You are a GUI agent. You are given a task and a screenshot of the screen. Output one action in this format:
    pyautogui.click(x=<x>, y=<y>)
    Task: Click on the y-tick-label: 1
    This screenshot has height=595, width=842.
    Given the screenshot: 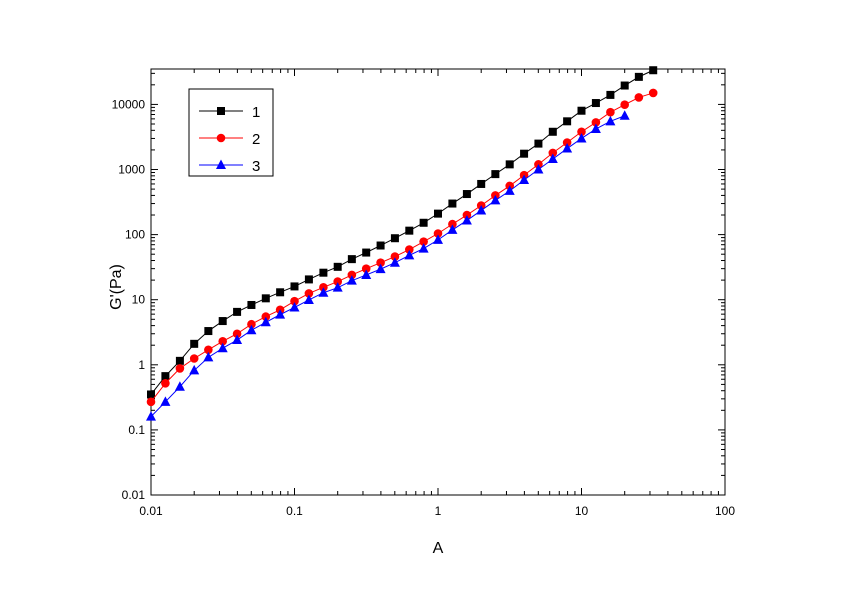 What is the action you would take?
    pyautogui.click(x=141, y=365)
    